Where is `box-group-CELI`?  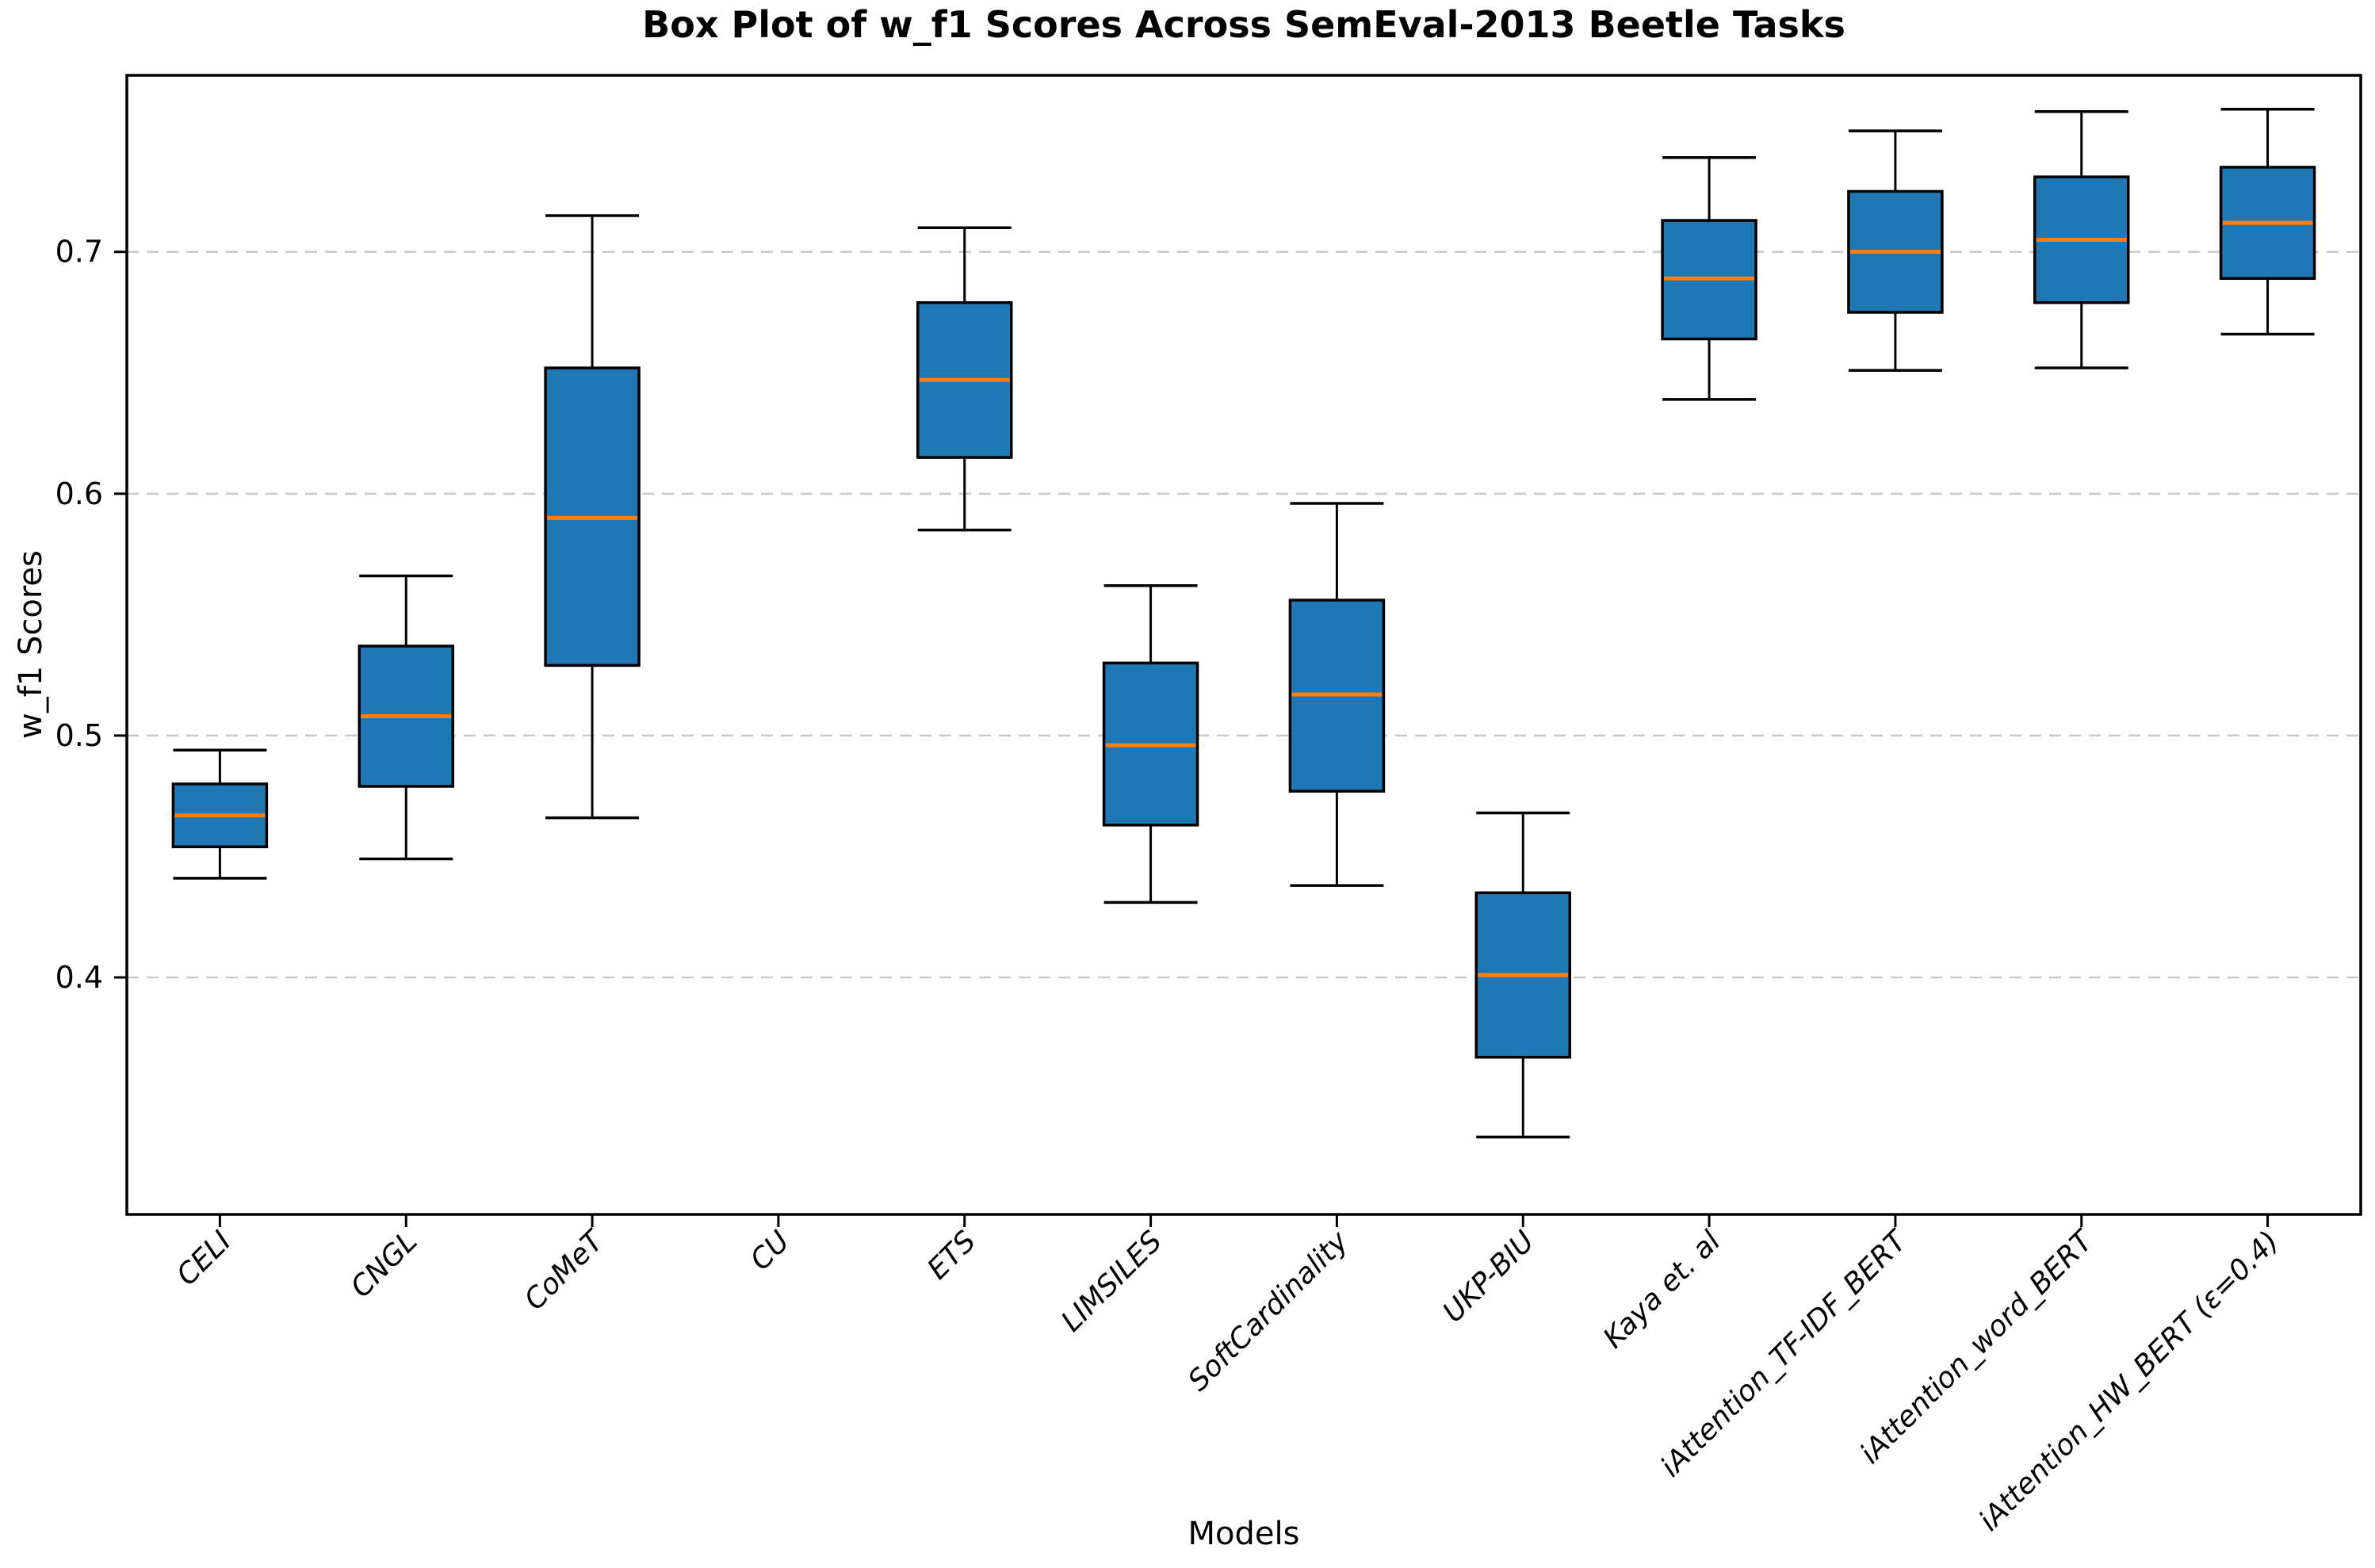 box-group-CELI is located at coordinates (220, 814).